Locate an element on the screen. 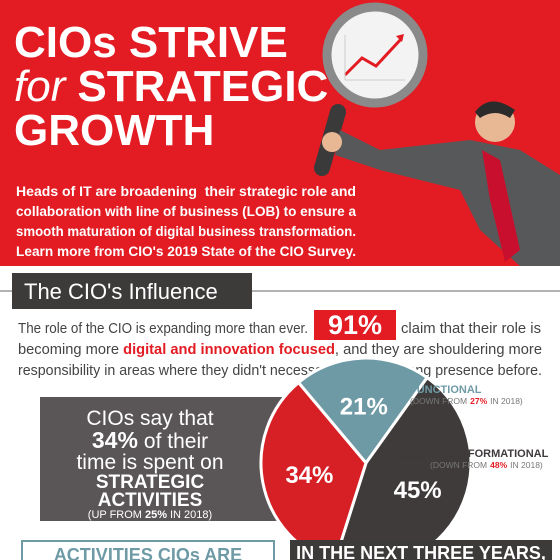 This screenshot has height=560, width=560. slice-label: 21% is located at coordinates (364, 406).